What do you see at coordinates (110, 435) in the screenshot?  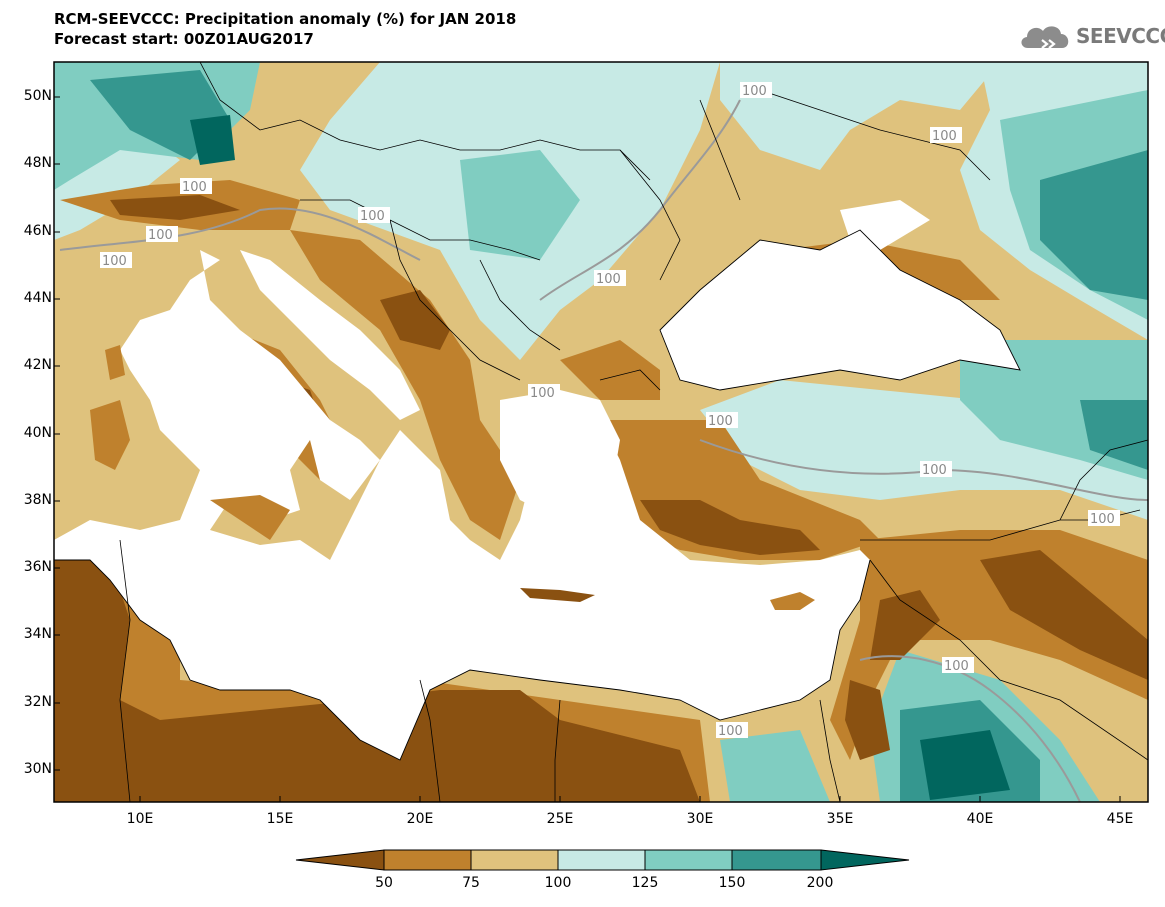 I see `sardinia` at bounding box center [110, 435].